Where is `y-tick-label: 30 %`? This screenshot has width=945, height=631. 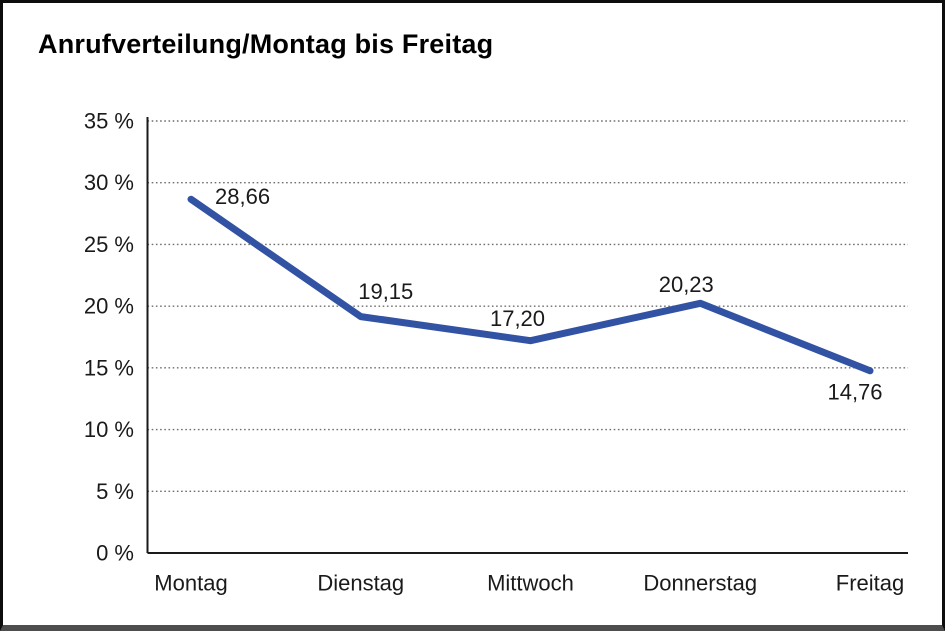 y-tick-label: 30 % is located at coordinates (109, 182).